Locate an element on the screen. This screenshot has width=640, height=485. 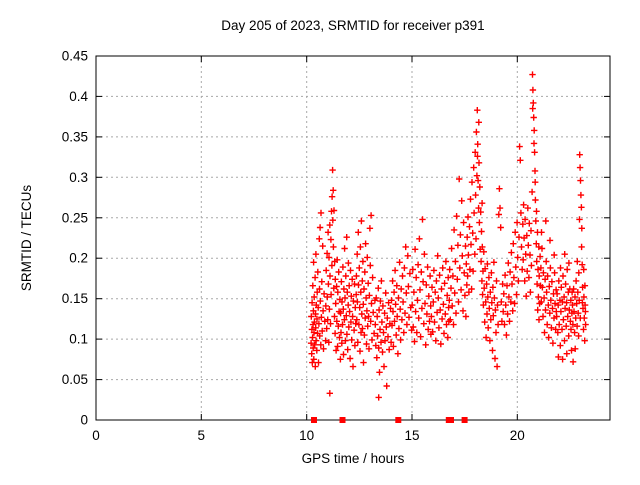
x-tick-label: 20 is located at coordinates (517, 435).